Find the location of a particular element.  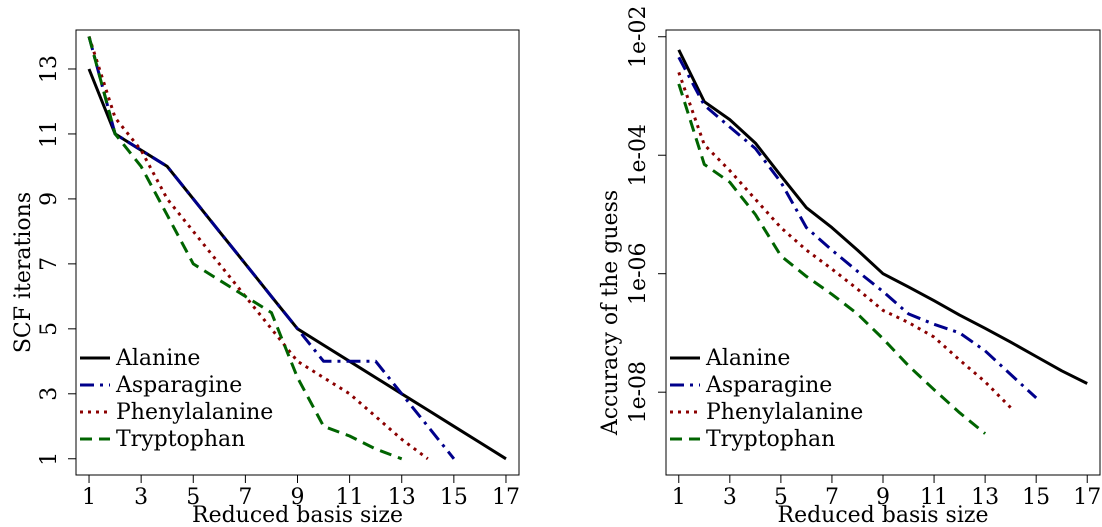

y-tick-label: 1e-02 is located at coordinates (638, 37).